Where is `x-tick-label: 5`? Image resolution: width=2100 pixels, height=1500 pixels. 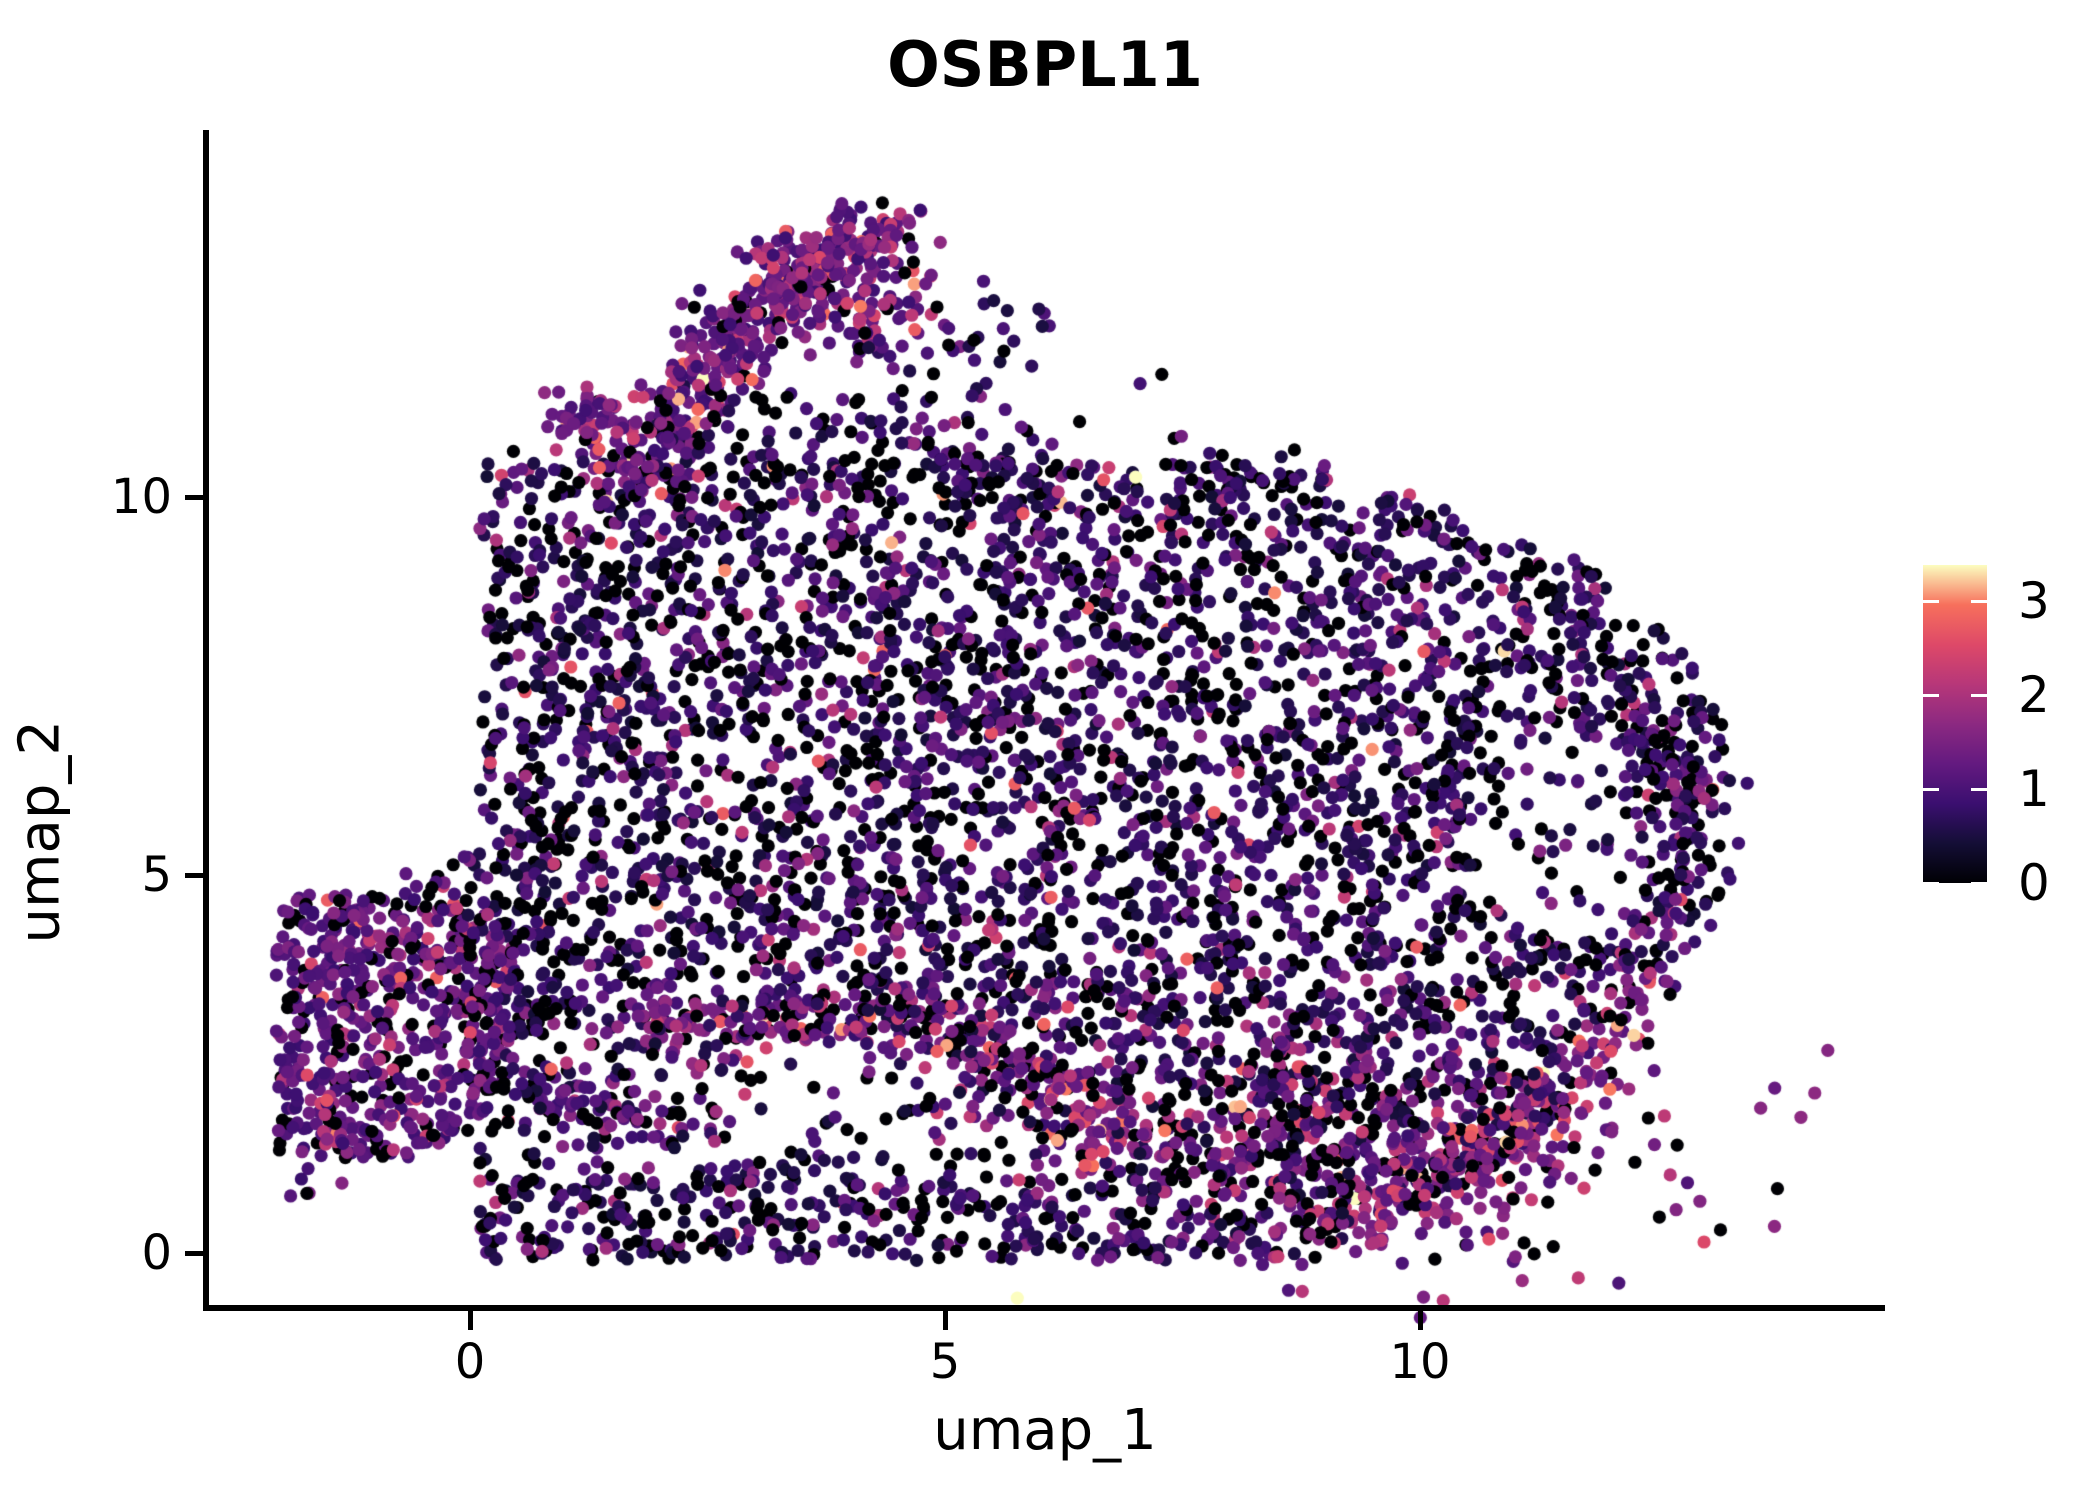 x-tick-label: 5 is located at coordinates (945, 1362).